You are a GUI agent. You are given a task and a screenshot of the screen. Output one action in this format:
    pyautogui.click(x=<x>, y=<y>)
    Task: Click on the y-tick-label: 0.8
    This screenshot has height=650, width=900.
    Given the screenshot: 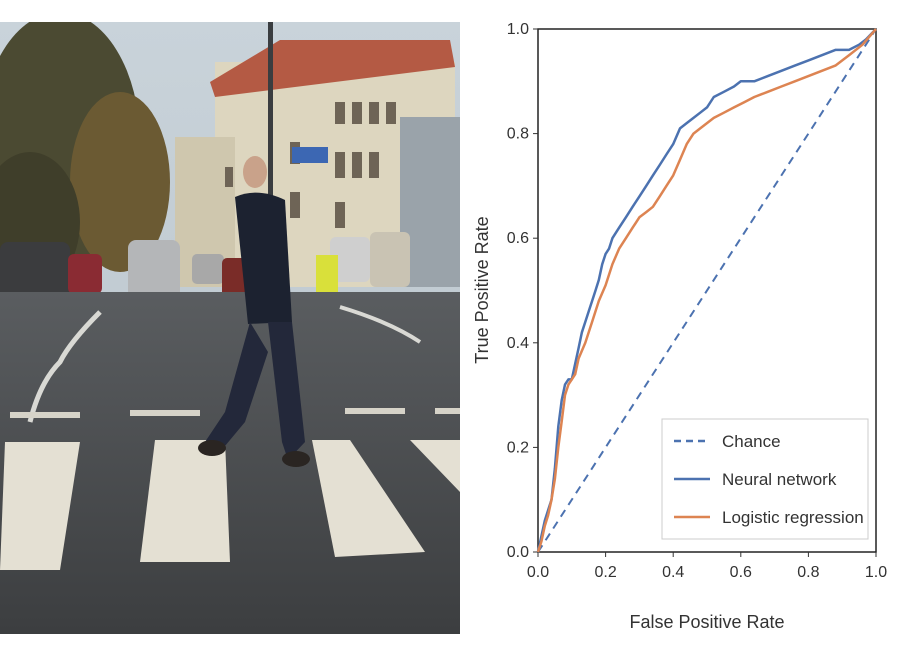 What is the action you would take?
    pyautogui.click(x=518, y=134)
    